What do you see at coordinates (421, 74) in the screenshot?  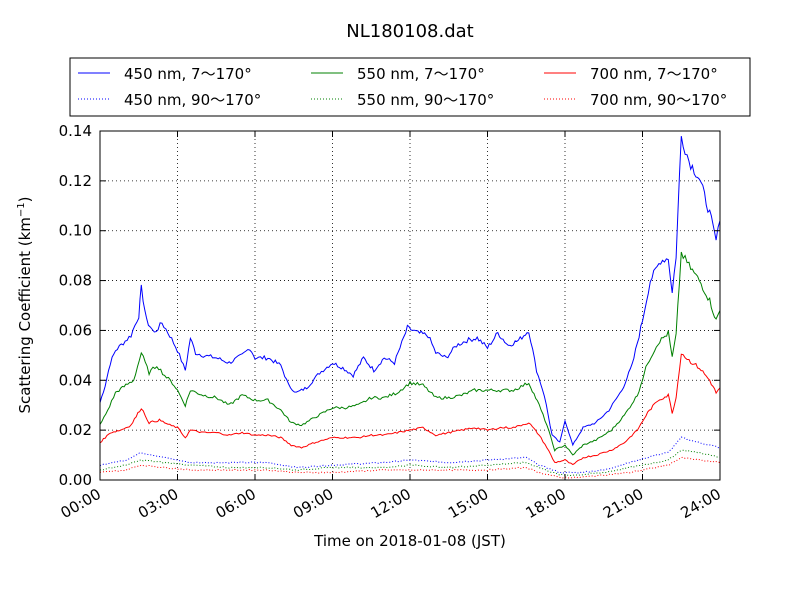 I see `legend-label: 550 nm, 7～170°` at bounding box center [421, 74].